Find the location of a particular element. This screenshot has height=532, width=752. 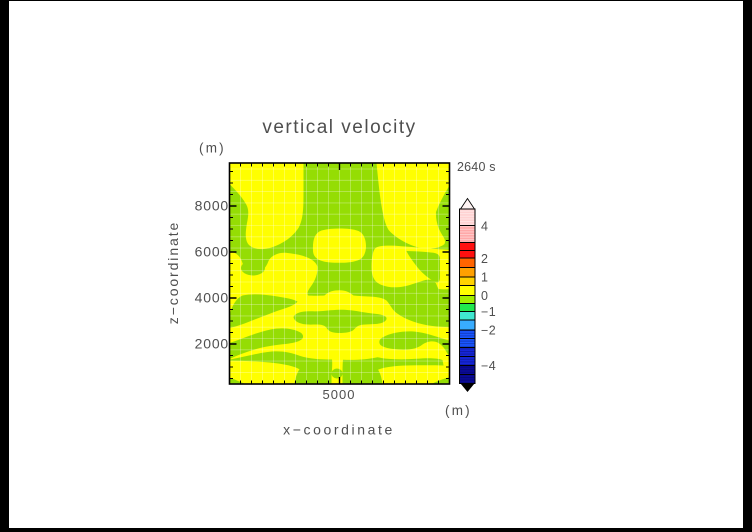

svg-text: −2 is located at coordinates (488, 331).